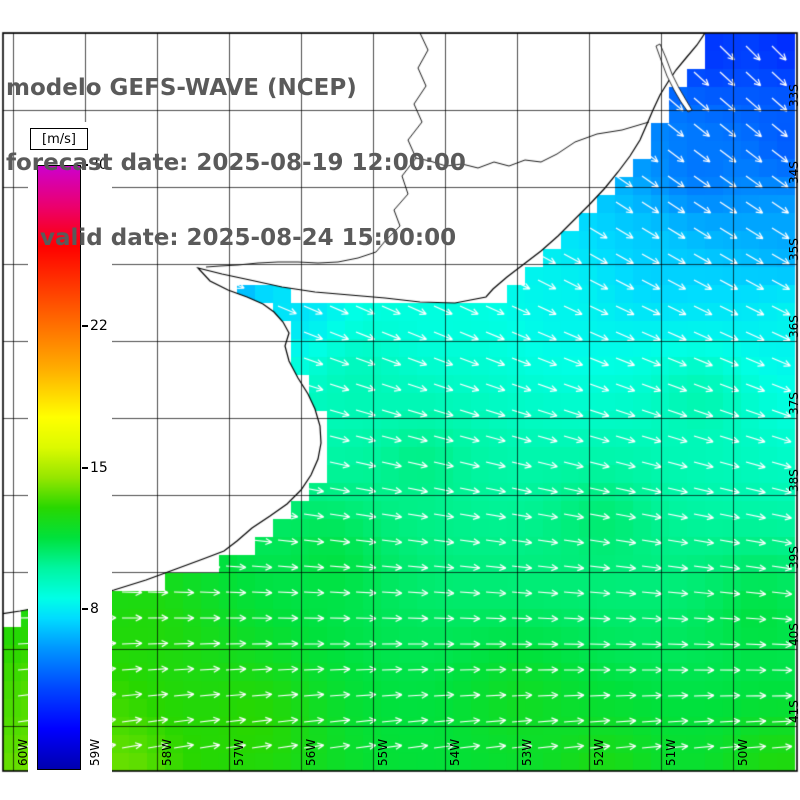 This screenshot has height=800, width=800. Describe the element at coordinates (99, 165) in the screenshot. I see `colorbar-tick-label: 30` at that location.